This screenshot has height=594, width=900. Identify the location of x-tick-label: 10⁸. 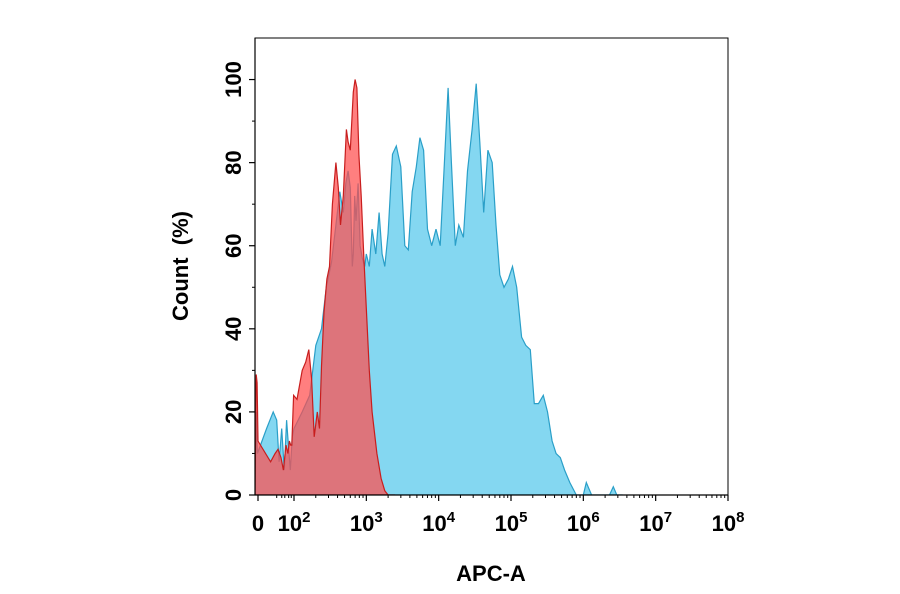
(728, 522).